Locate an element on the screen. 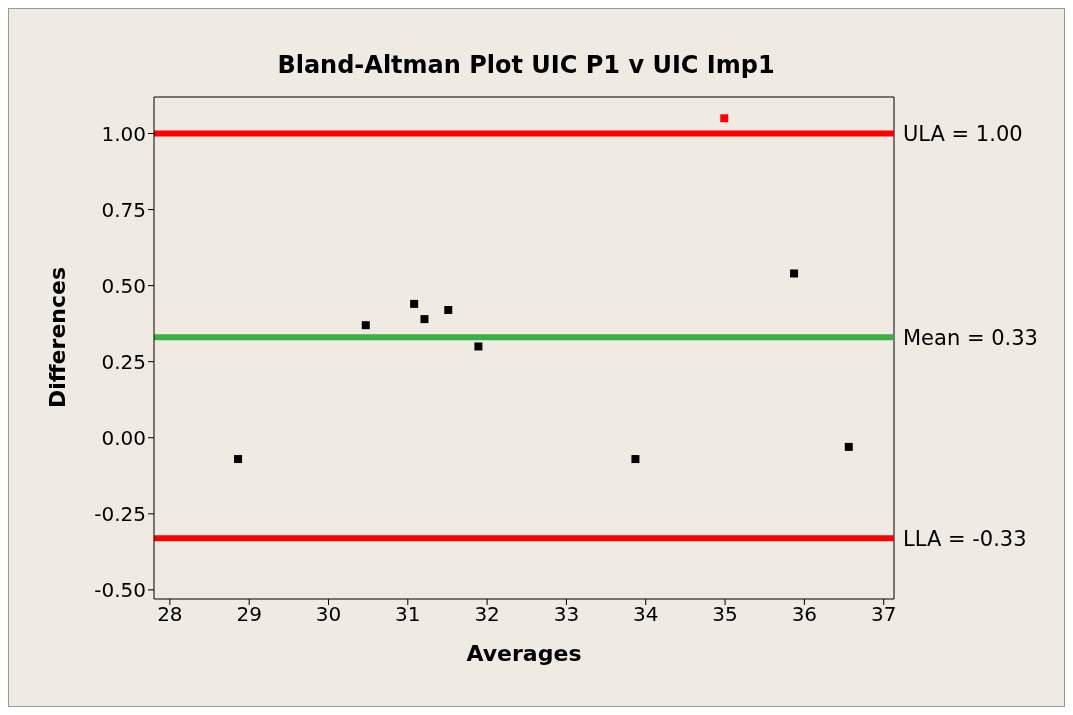 The image size is (1073, 715). y-tick-label: -0.50 is located at coordinates (120, 589).